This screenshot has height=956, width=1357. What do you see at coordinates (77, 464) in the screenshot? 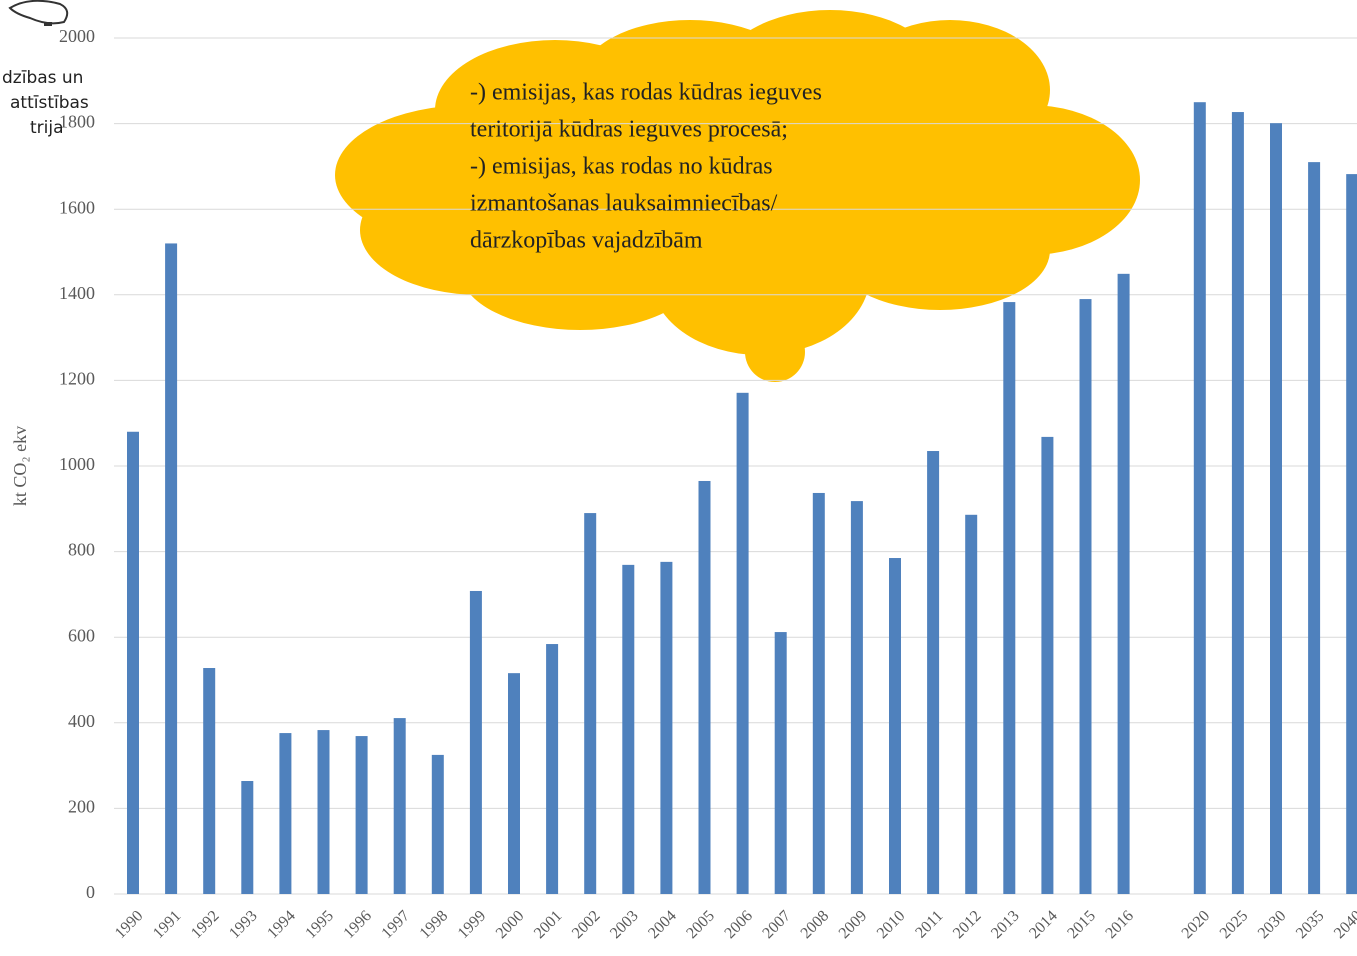
I see `y-tick-label: 1000` at bounding box center [77, 464].